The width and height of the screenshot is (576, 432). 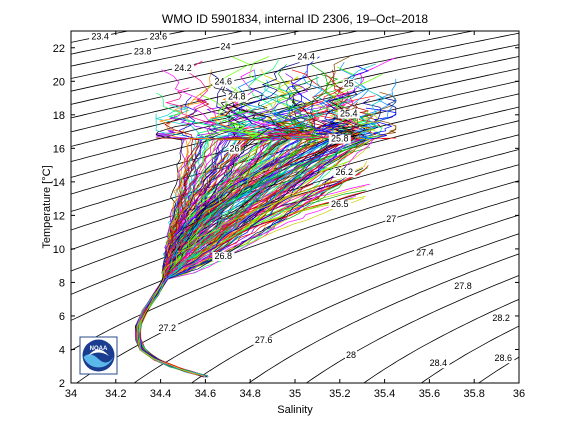 I want to click on contour-label: 28, so click(x=351, y=355).